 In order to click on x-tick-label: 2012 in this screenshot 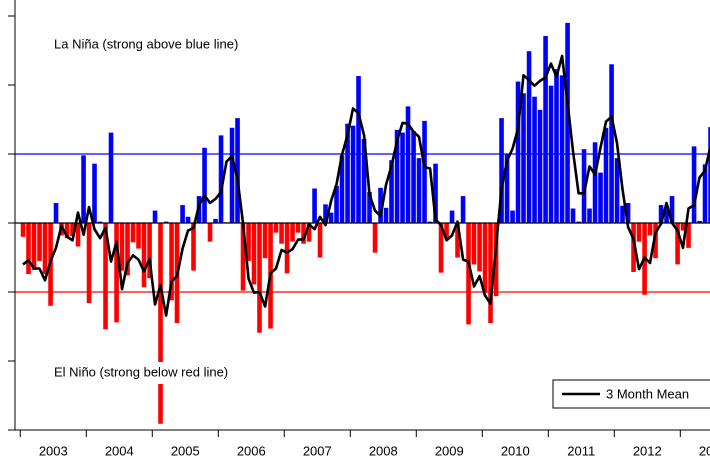, I will do `click(647, 450)`.